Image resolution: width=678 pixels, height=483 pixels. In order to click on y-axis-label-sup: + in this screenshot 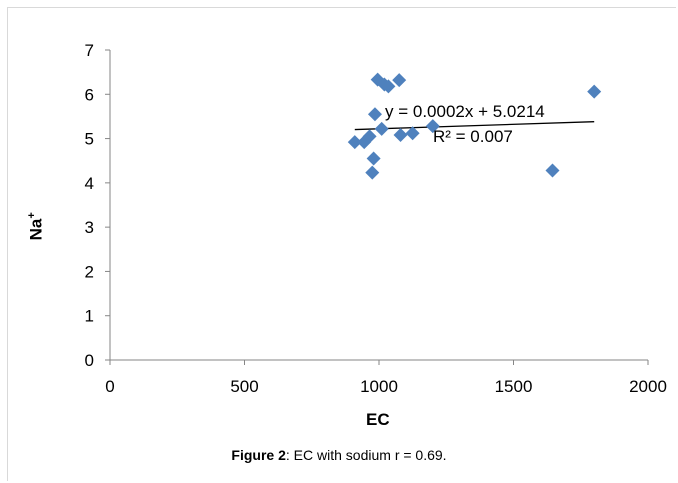, I will do `click(31, 215)`.